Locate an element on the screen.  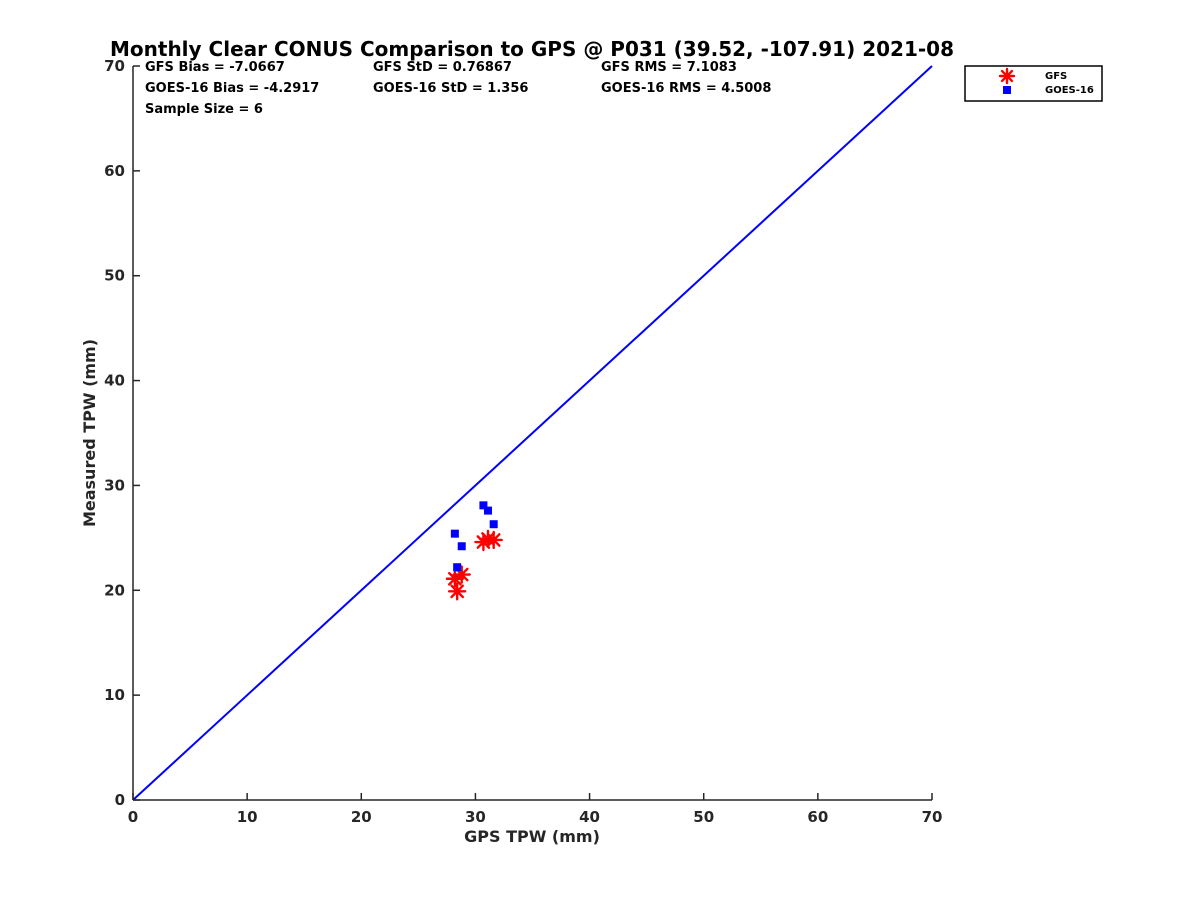
y-tick-label: 0 is located at coordinates (120, 800).